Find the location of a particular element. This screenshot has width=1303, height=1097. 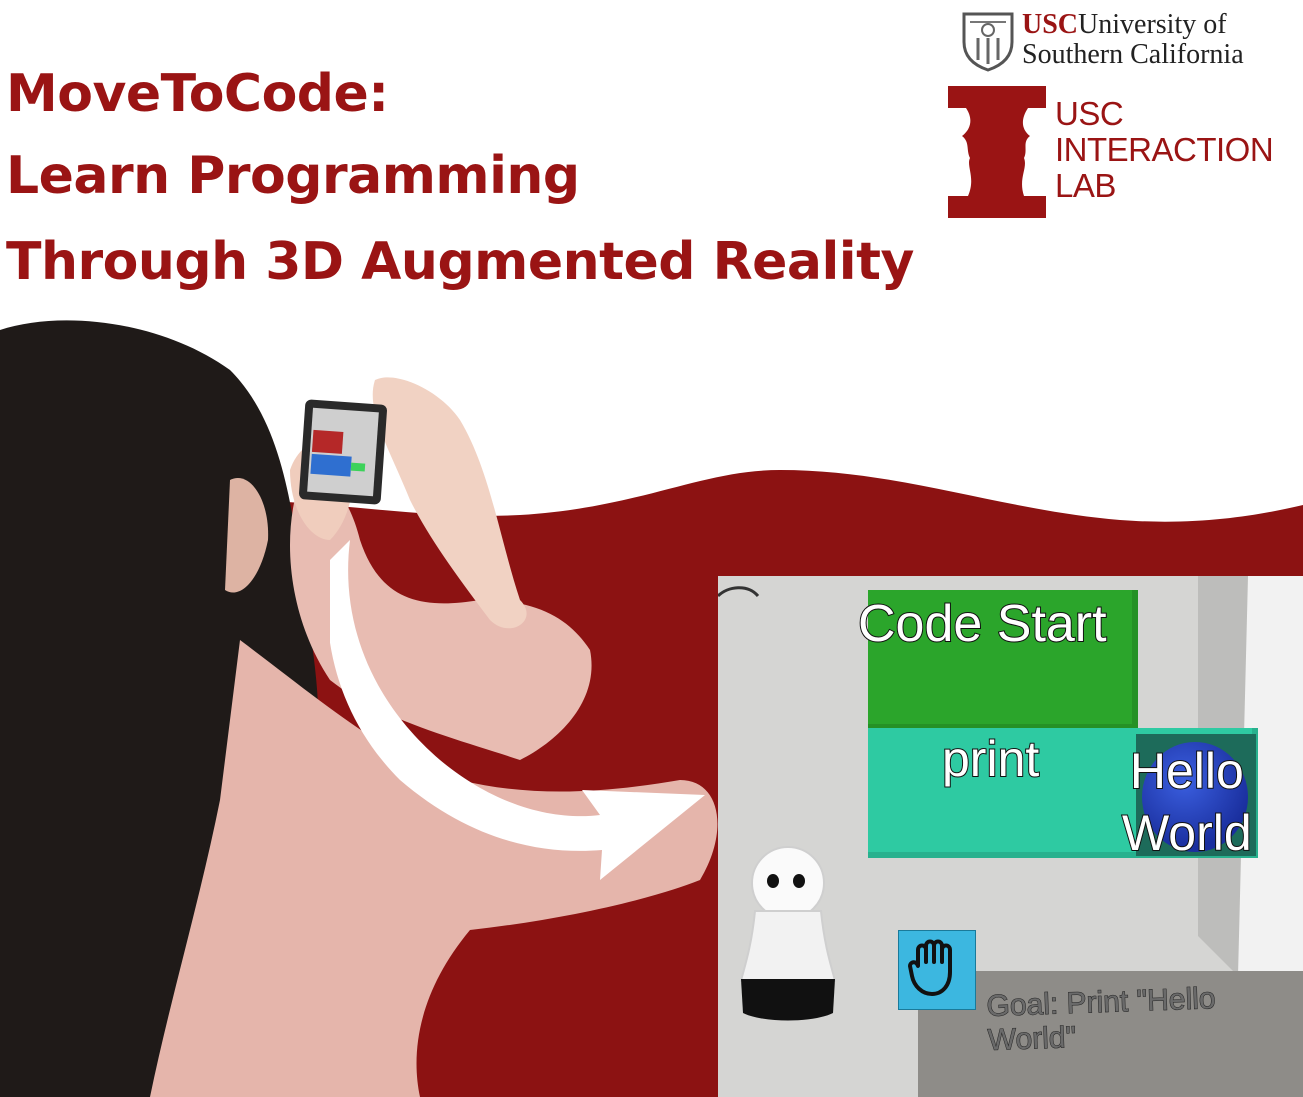

grab-hand-icon is located at coordinates (930, 967).